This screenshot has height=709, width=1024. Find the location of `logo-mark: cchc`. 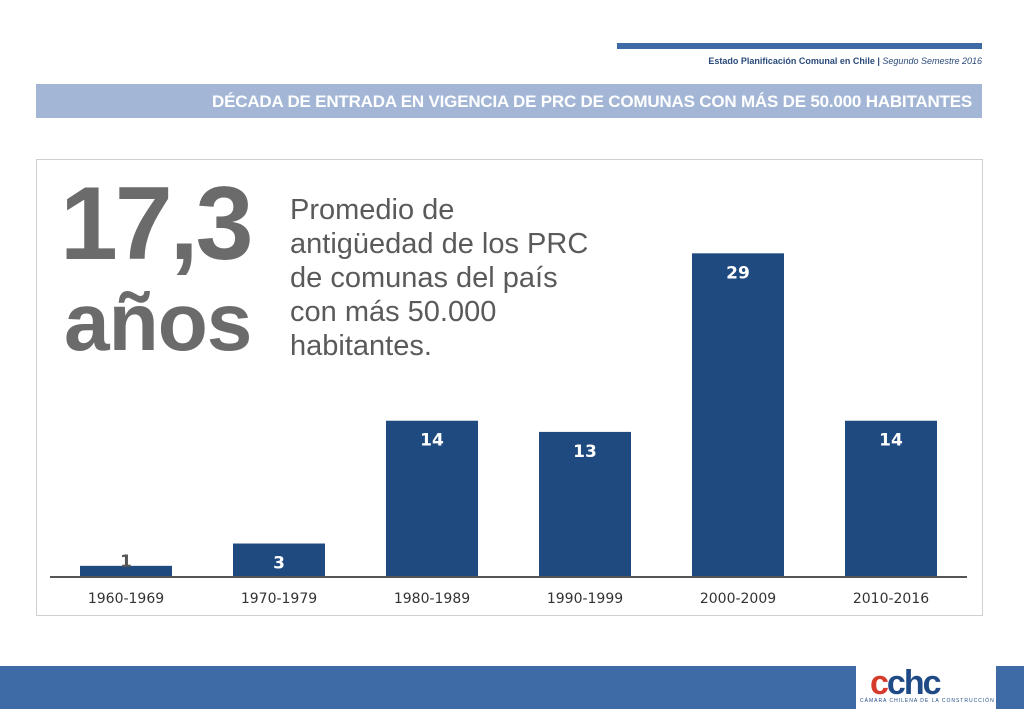

logo-mark: cchc is located at coordinates (906, 683).